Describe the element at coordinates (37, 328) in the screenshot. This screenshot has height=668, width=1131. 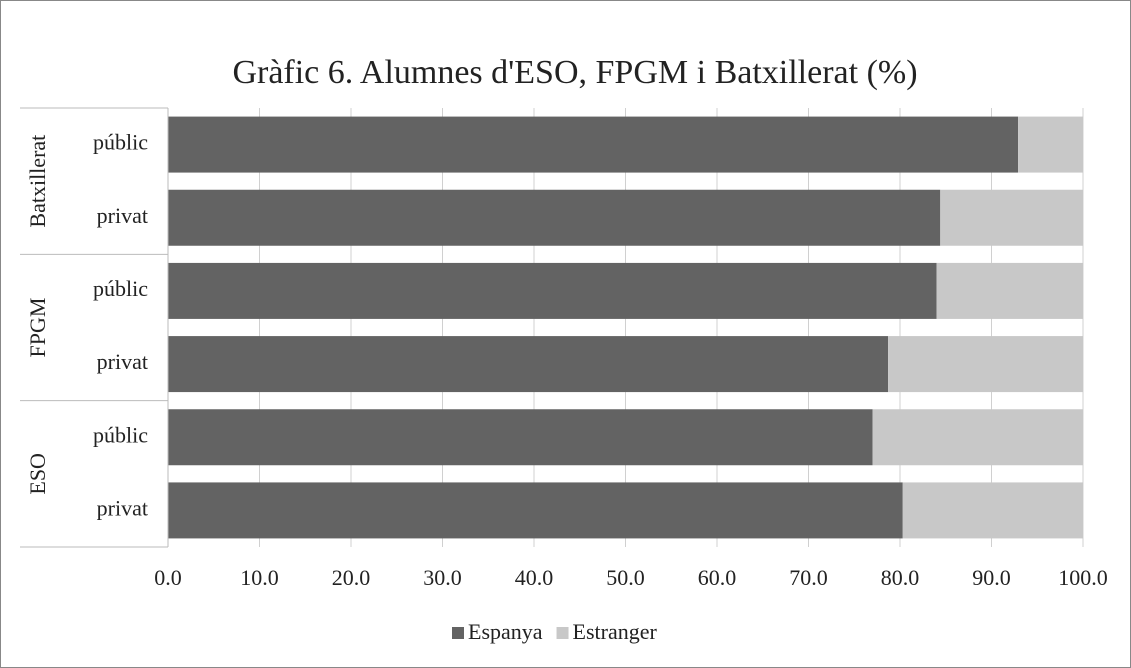
I see `group-label: FPGM` at that location.